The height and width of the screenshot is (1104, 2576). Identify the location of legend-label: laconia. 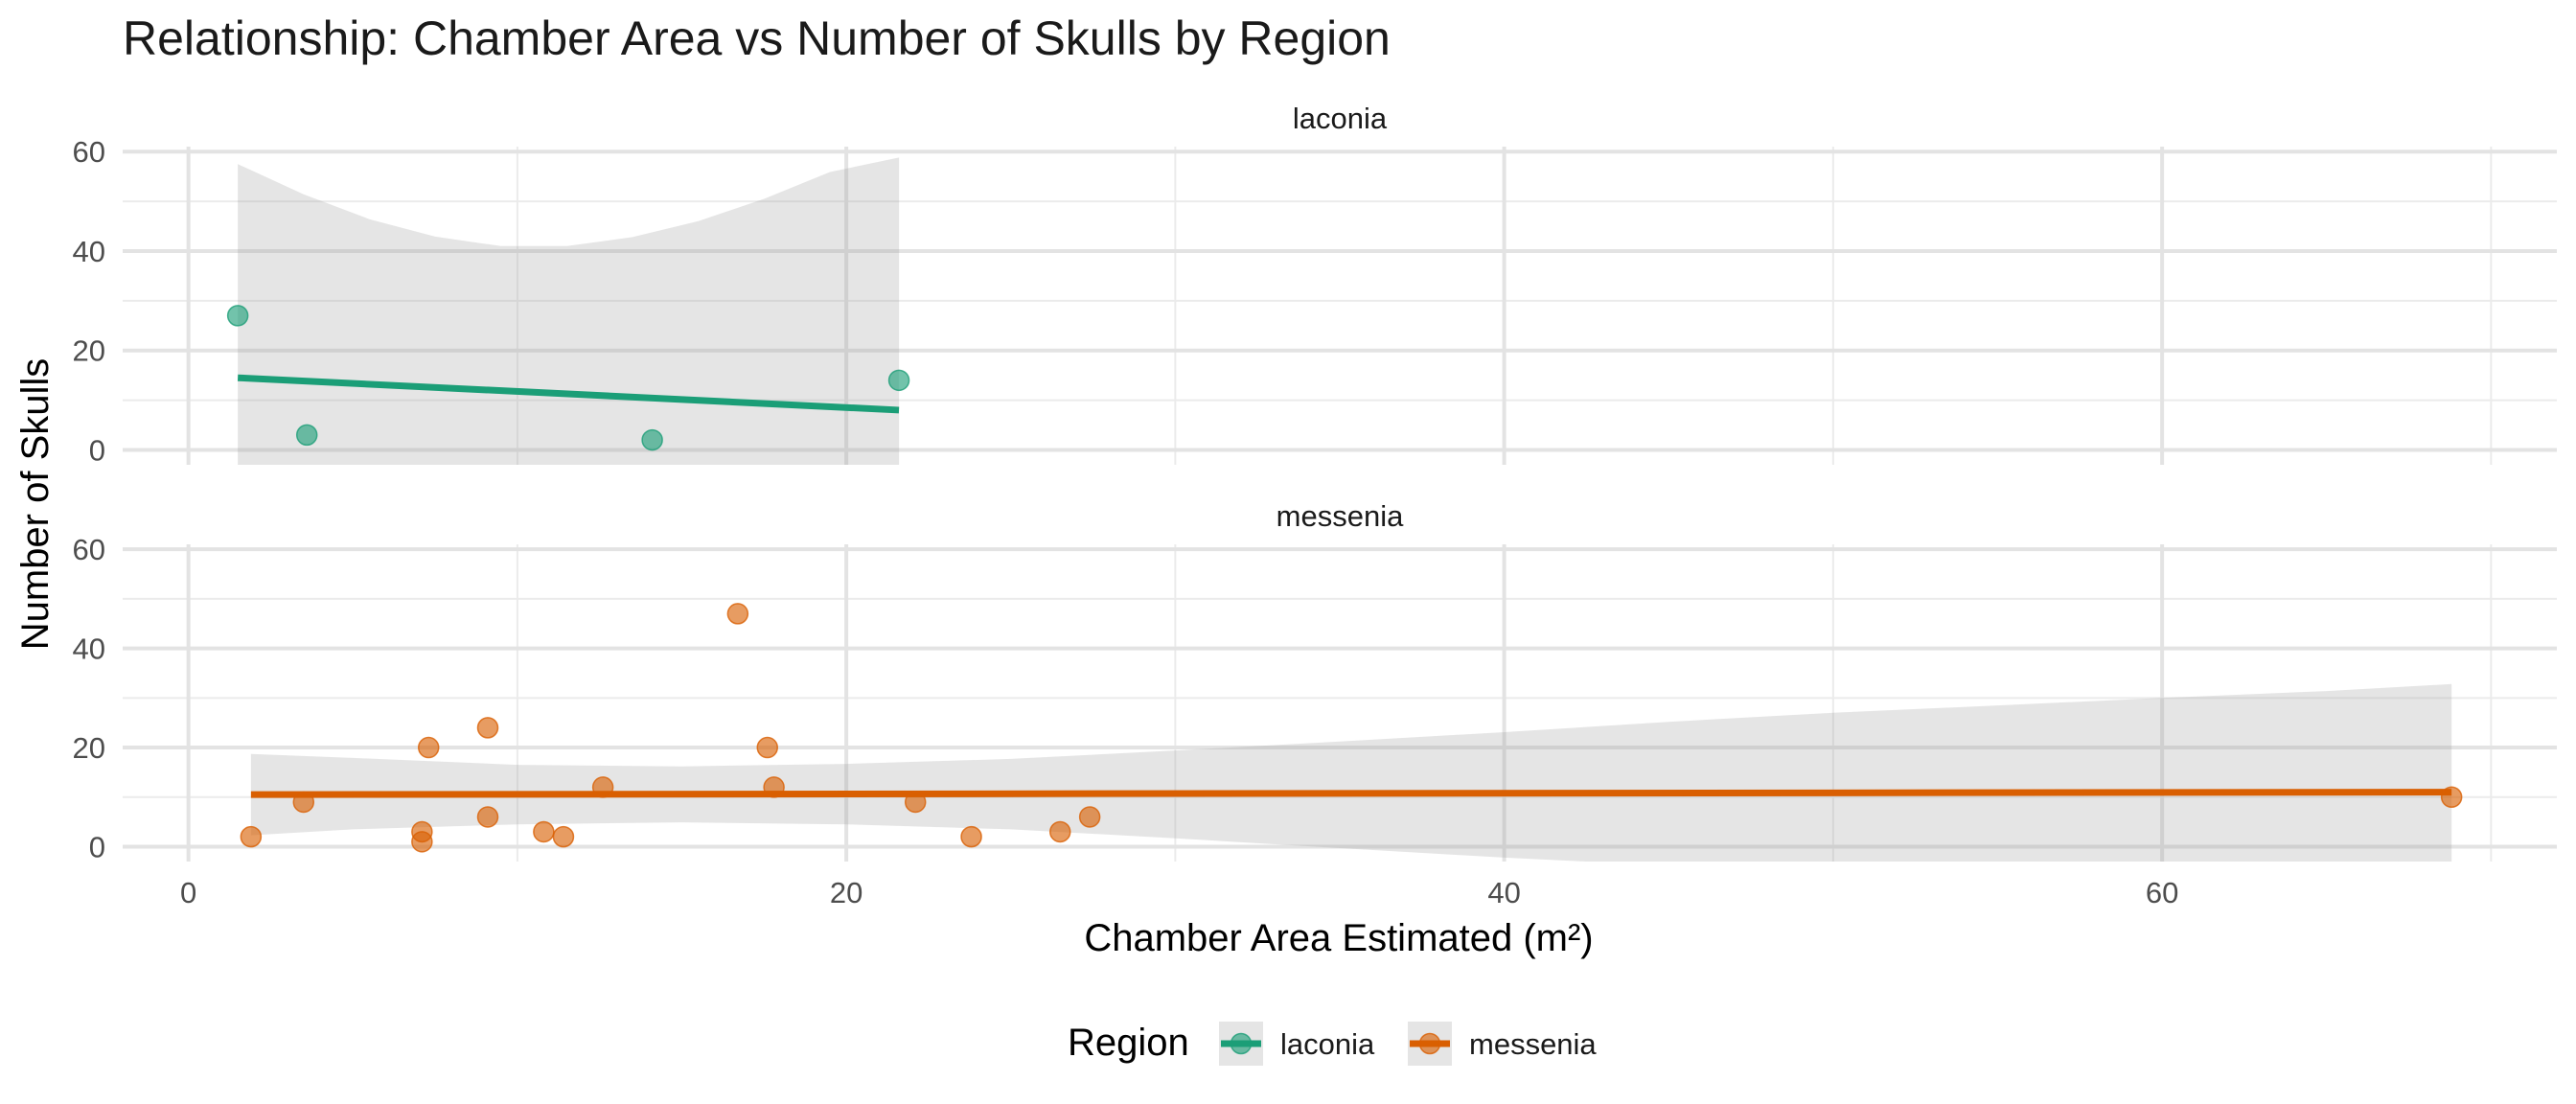
(1327, 1044).